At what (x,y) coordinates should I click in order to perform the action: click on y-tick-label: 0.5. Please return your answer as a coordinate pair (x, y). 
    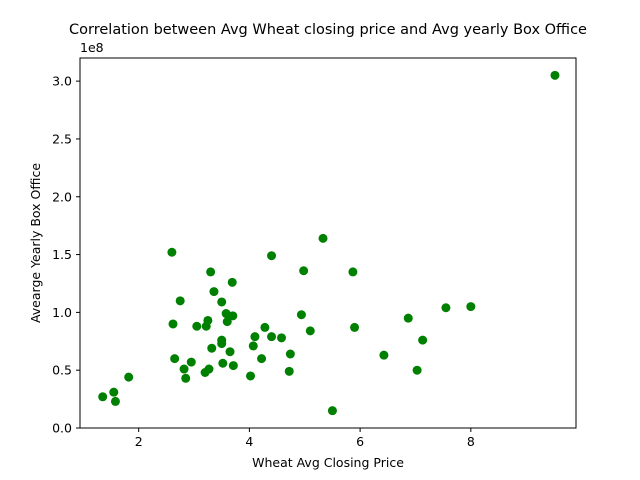
    Looking at the image, I should click on (62, 370).